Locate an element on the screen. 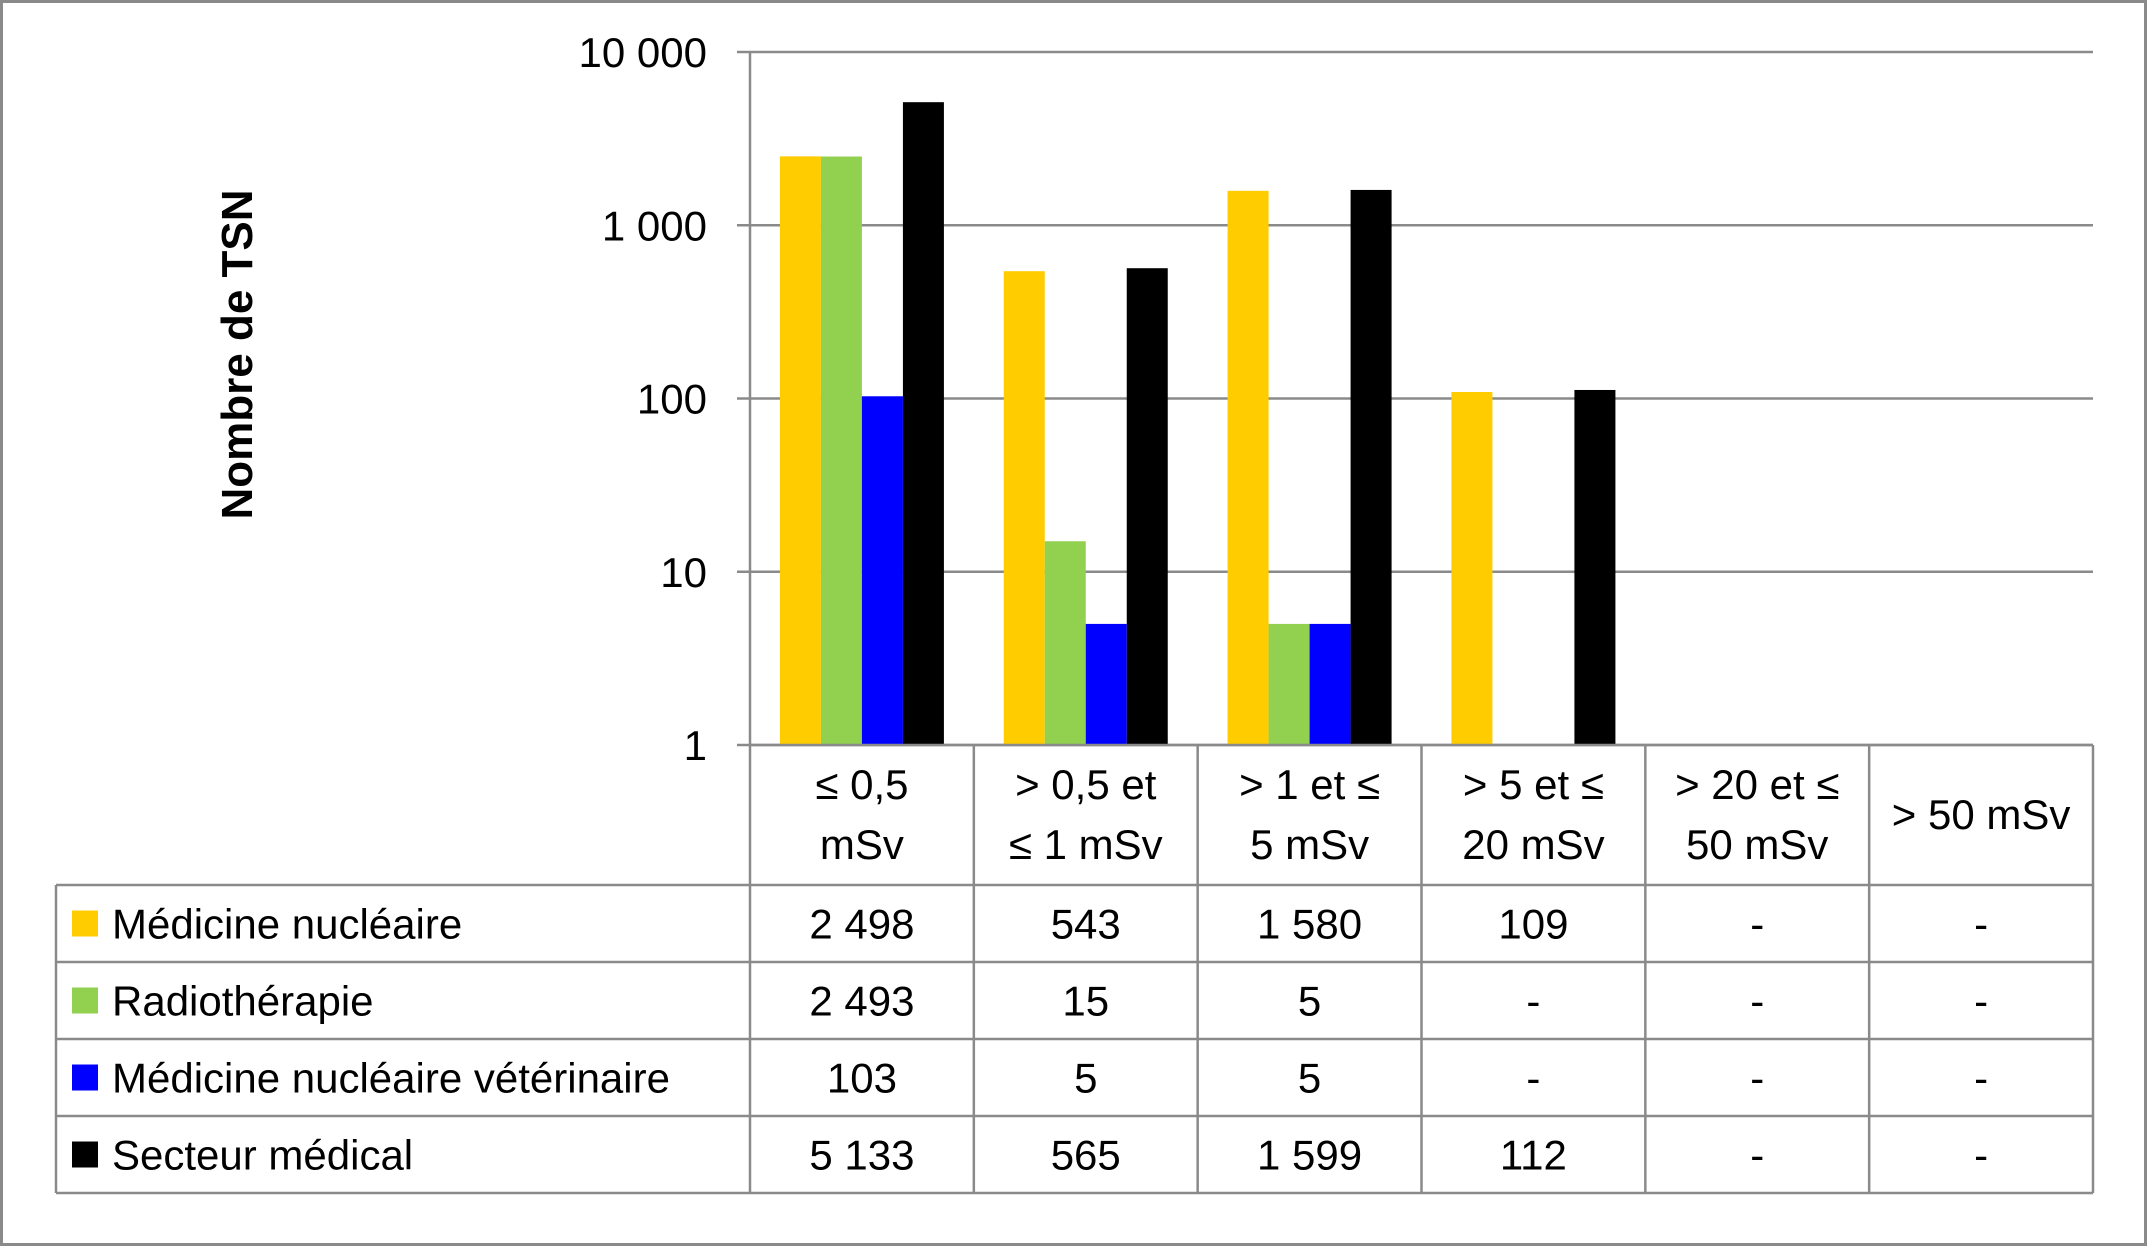  category-label: 5 mSv is located at coordinates (1309, 844).